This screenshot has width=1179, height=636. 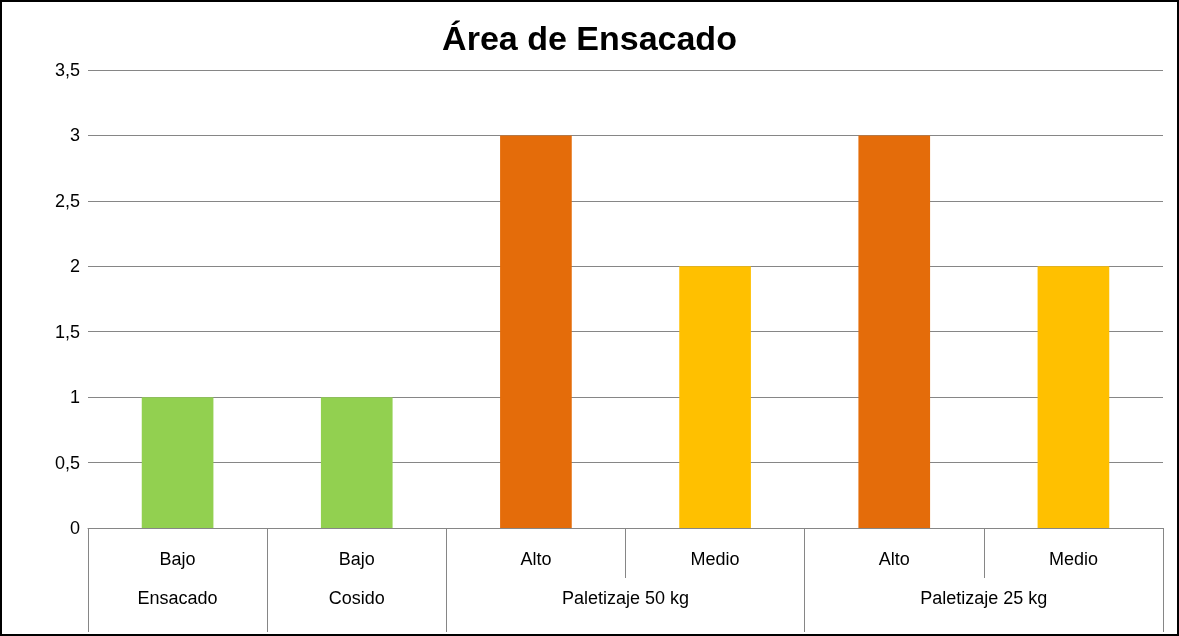 I want to click on y-tick-label: 2,5, so click(x=67, y=200).